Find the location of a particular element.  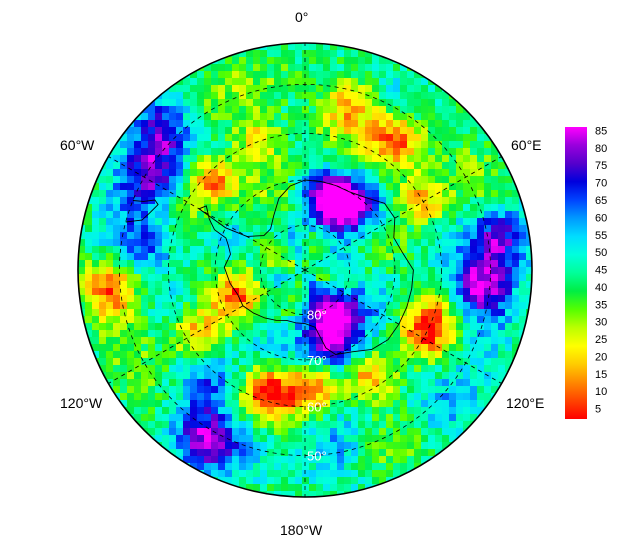

latitude-label: 80° is located at coordinates (317, 315).